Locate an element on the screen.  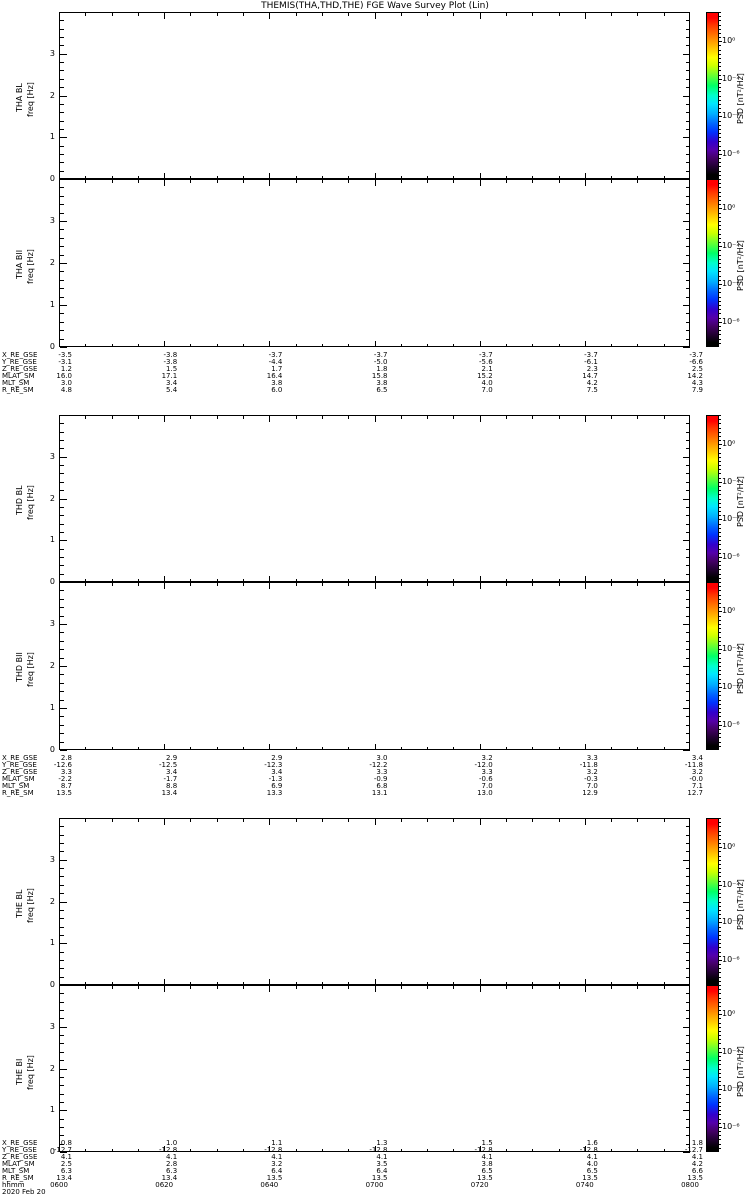
ephemeris-value: 7.0 is located at coordinates (487, 786).